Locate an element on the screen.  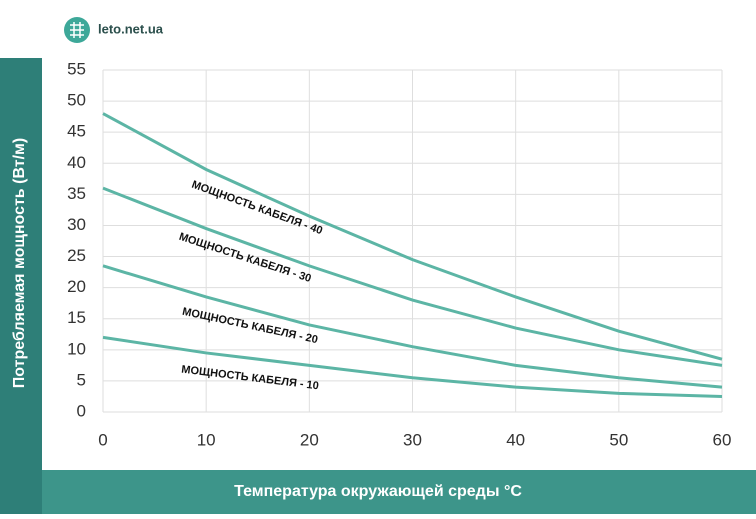
y-tick-label: 40 is located at coordinates (76, 162).